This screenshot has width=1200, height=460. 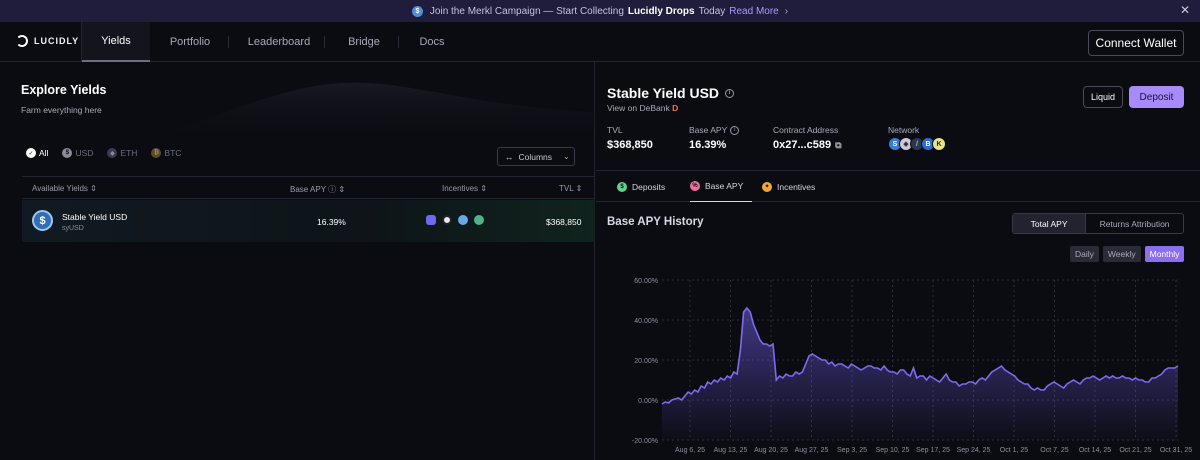 What do you see at coordinates (904, 130) in the screenshot?
I see `network-label: Network` at bounding box center [904, 130].